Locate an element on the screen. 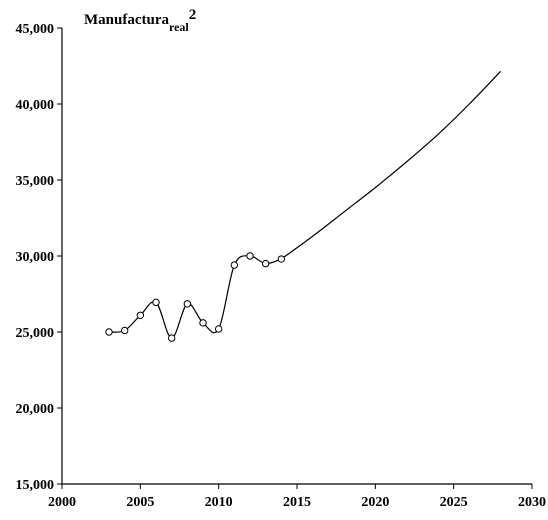  y-tick-label: 35,000 is located at coordinates (35, 181).